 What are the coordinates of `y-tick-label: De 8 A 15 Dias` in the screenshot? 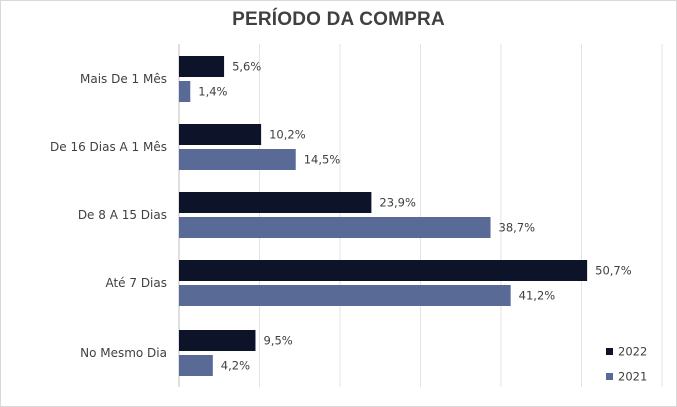 It's located at (122, 215).